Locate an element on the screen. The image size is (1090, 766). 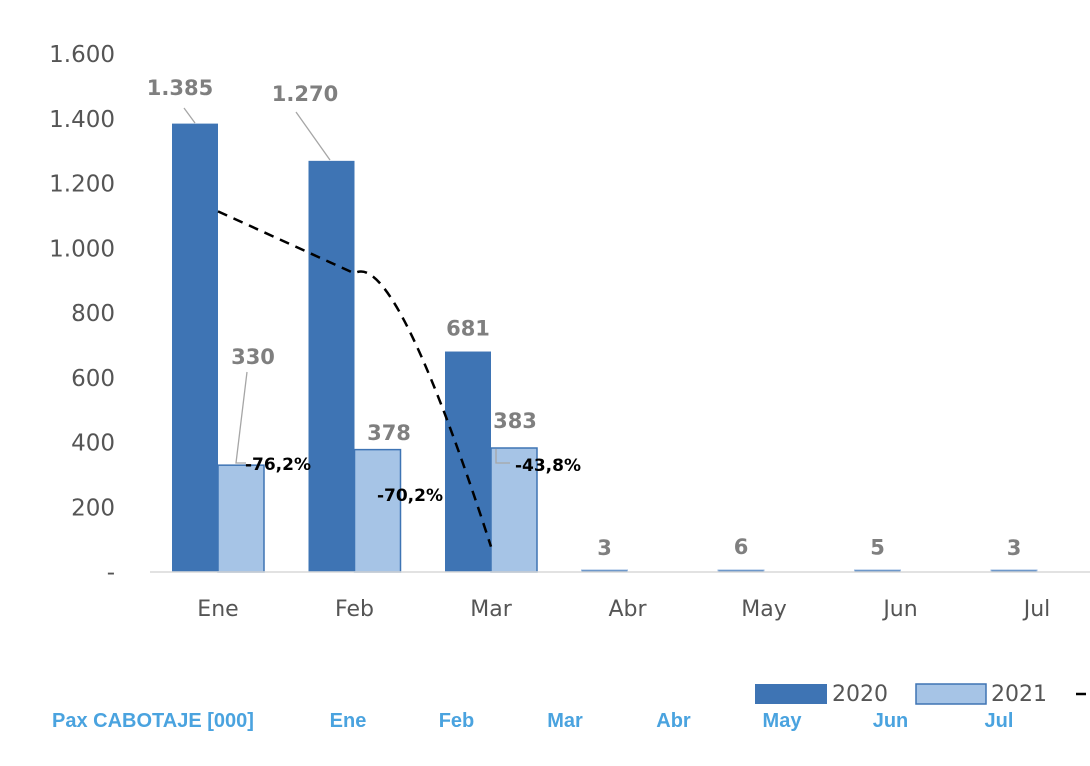
value-label-2021: 378 is located at coordinates (389, 433).